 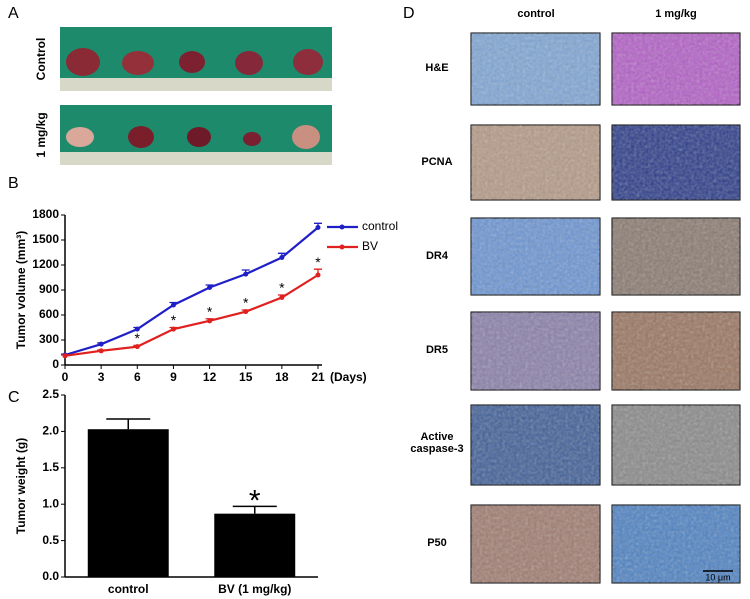 I want to click on x-tick-label: 9, so click(x=173, y=377).